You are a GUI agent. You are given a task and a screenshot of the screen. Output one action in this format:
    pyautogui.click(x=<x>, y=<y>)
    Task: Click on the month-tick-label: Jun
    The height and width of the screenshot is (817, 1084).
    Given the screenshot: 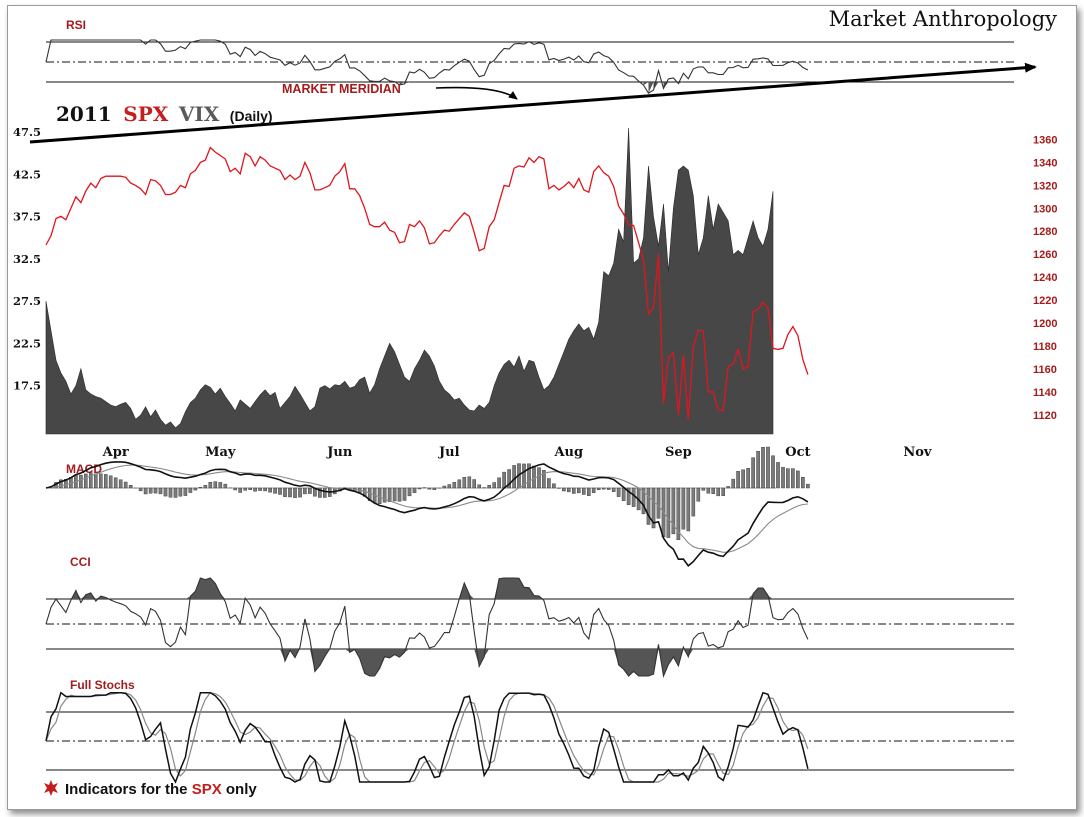 What is the action you would take?
    pyautogui.click(x=339, y=452)
    